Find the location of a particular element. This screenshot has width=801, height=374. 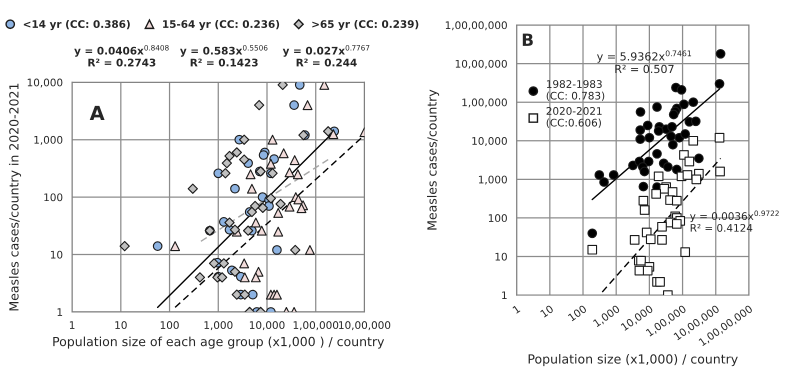

legend-label: <14 yr (CC: 0.386) is located at coordinates (77, 25).